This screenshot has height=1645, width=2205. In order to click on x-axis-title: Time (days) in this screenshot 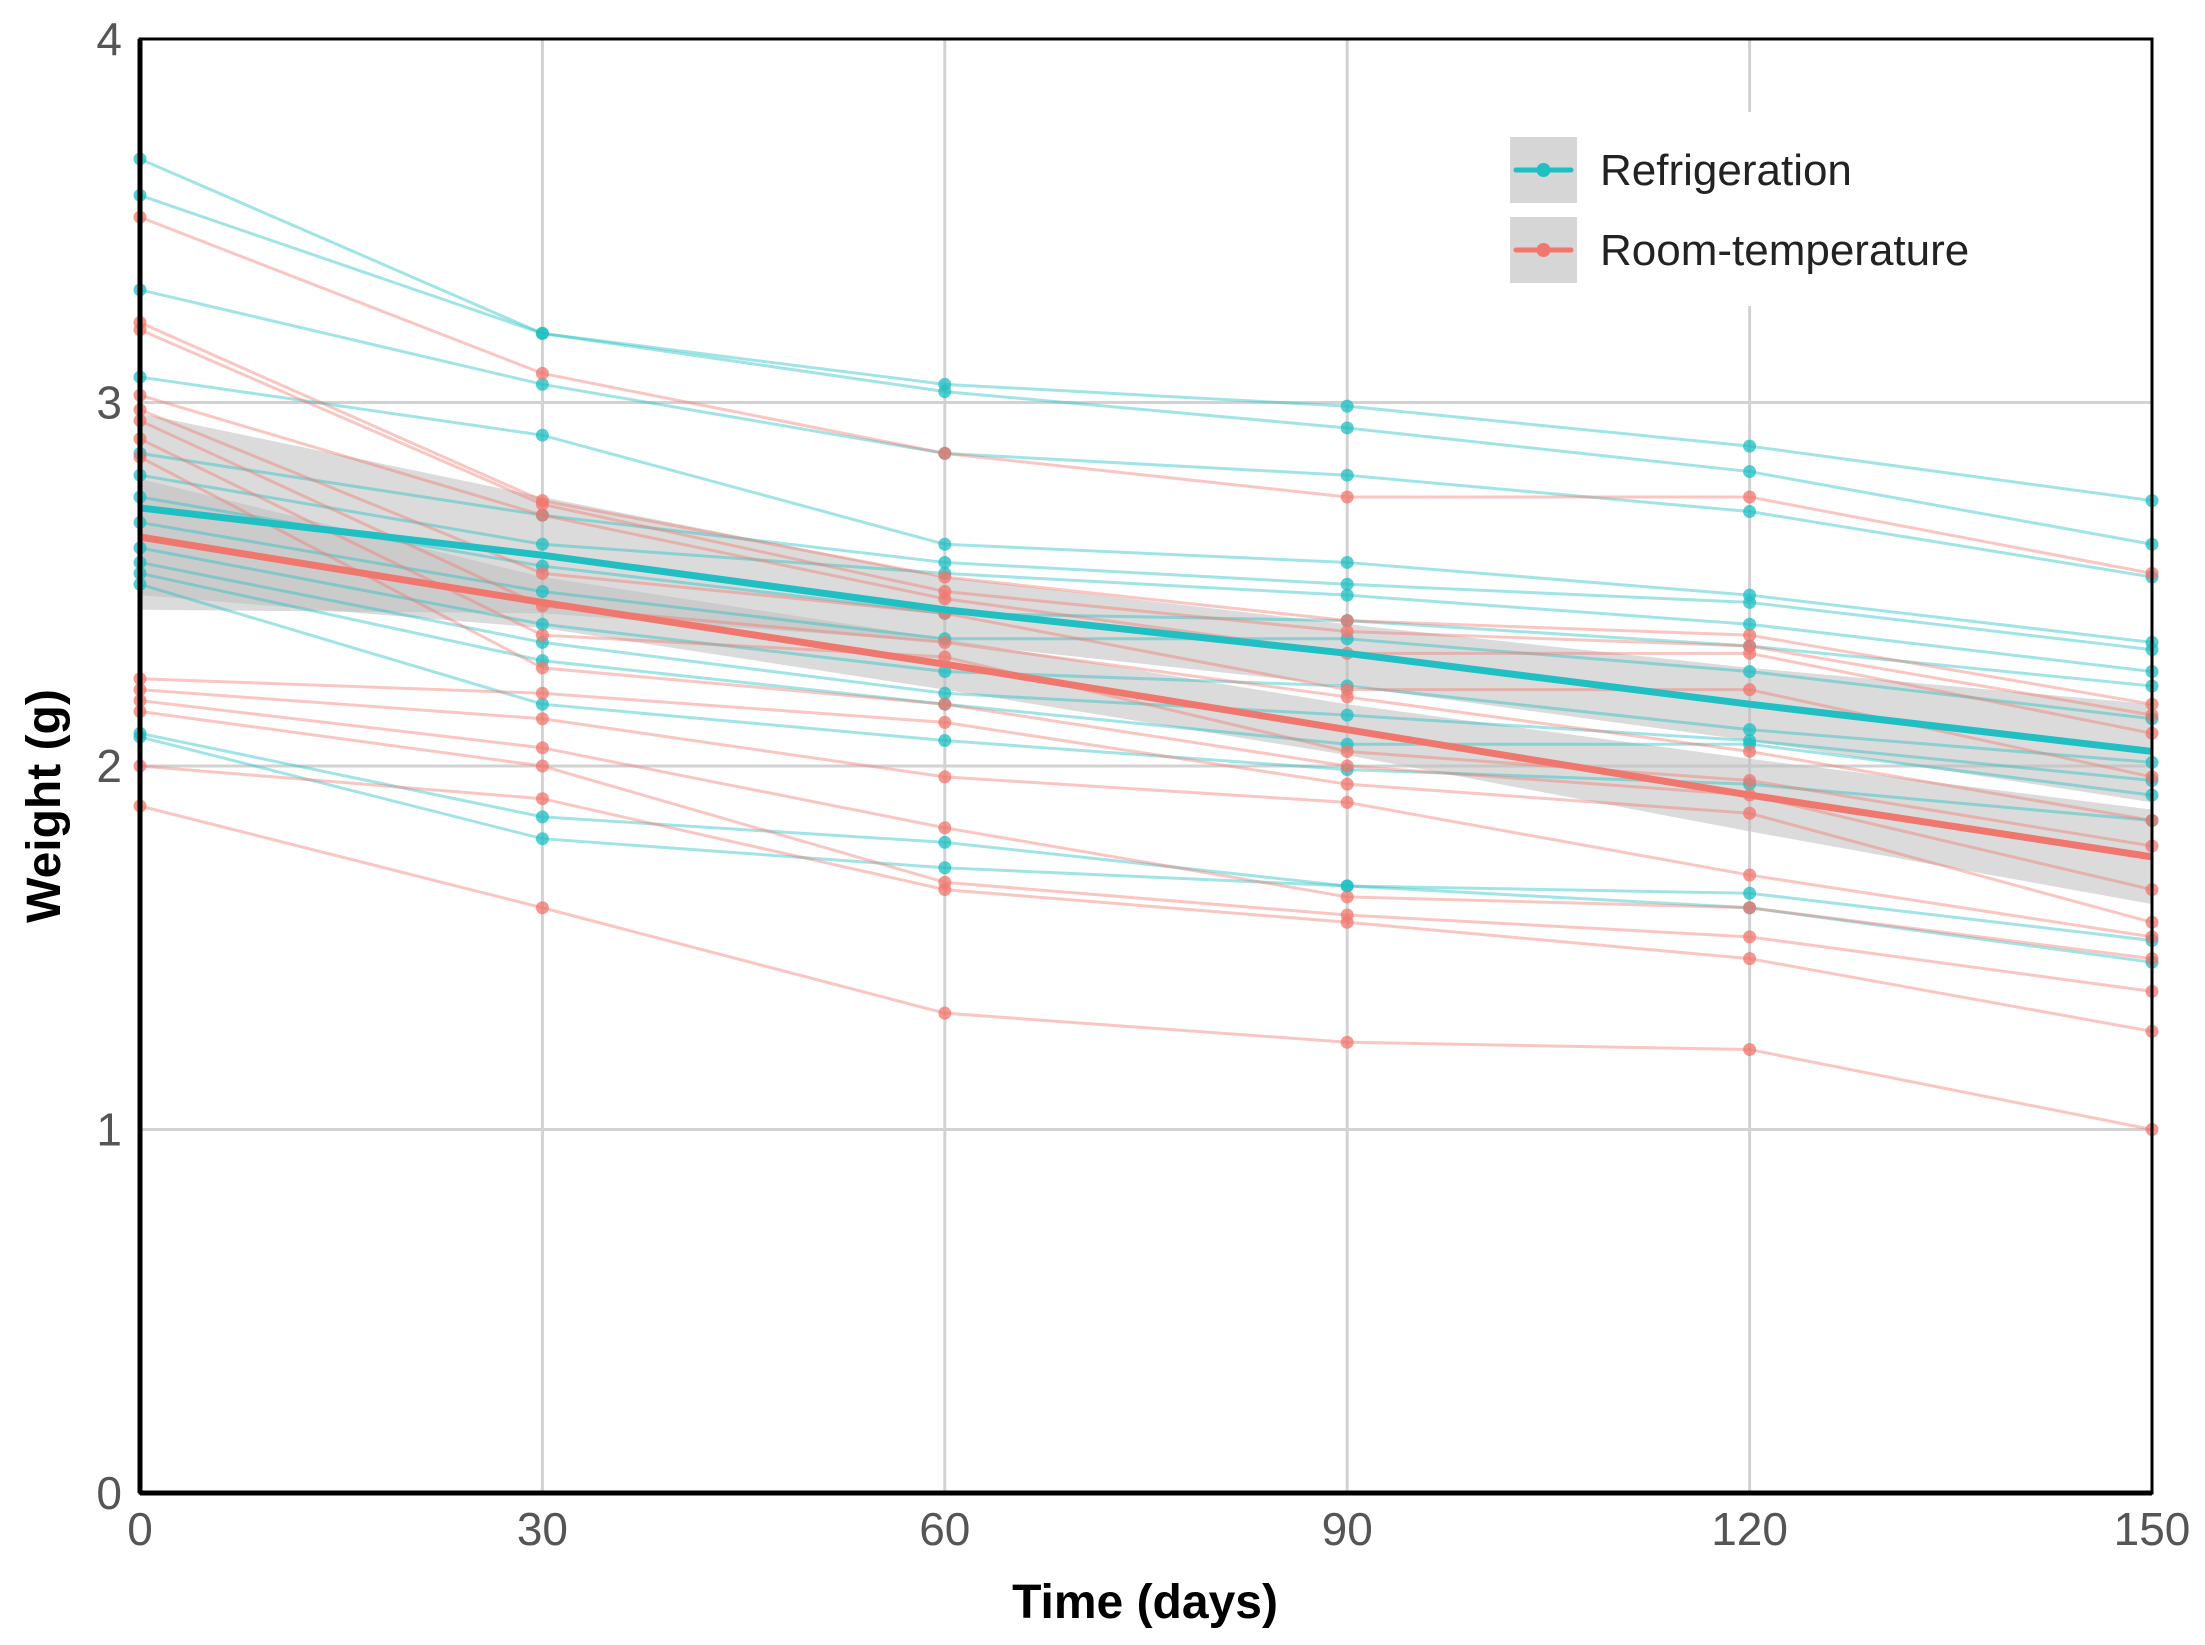, I will do `click(1145, 1602)`.